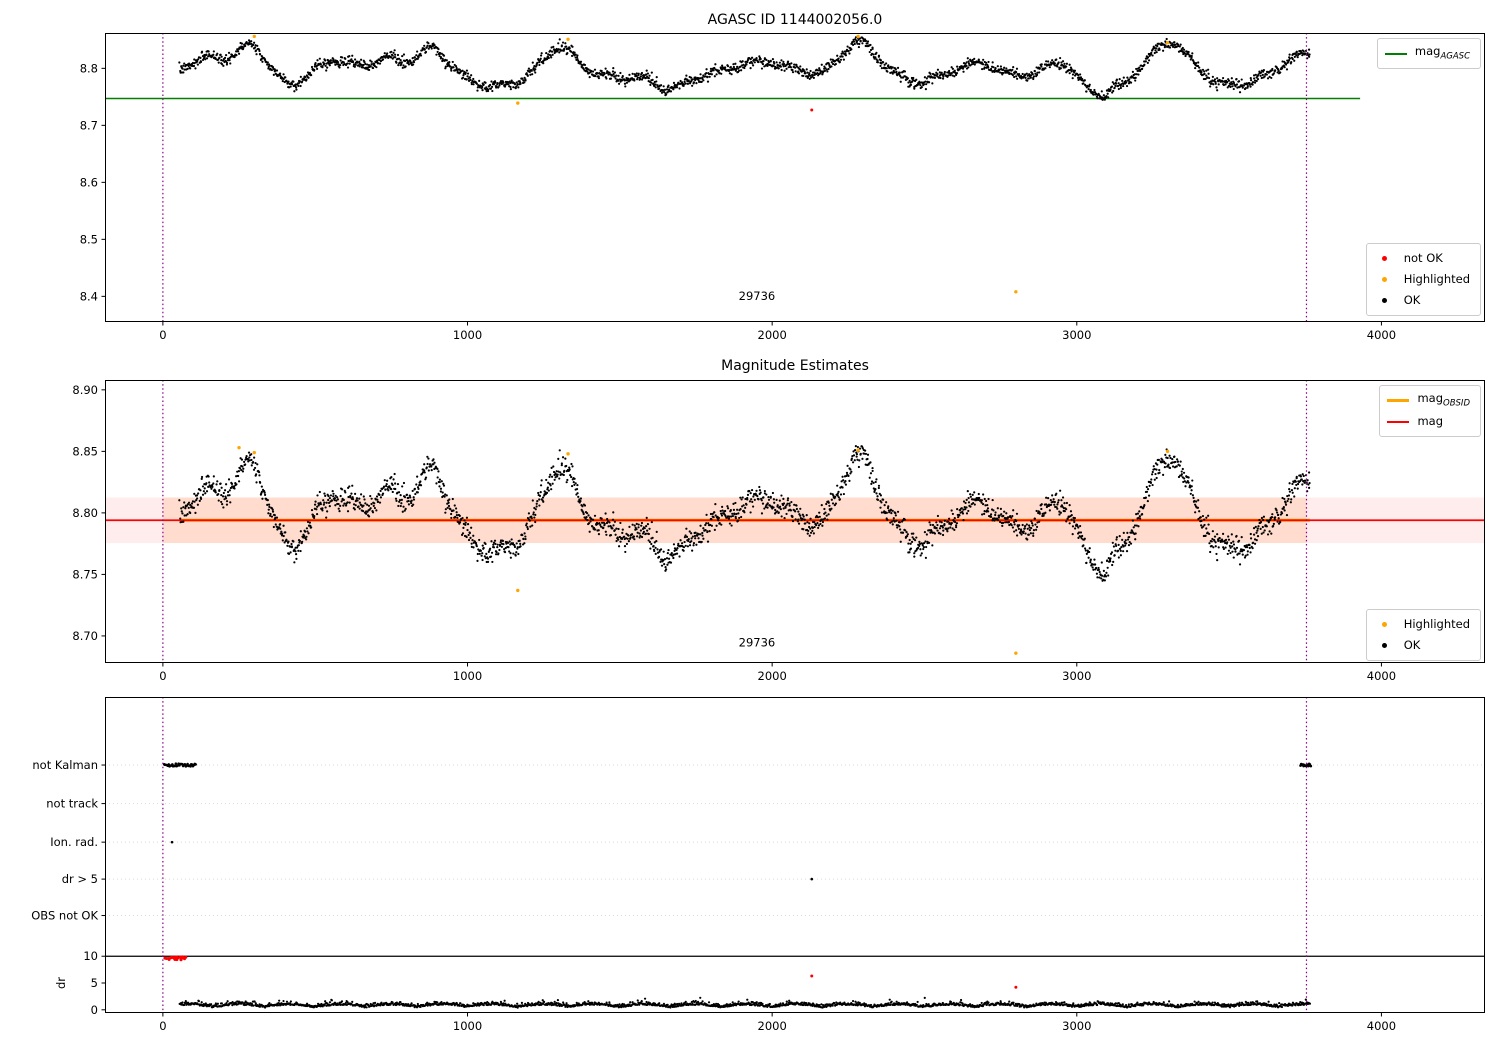  I want to click on legend-magnitude-estimates-top-right: magOBSID mag, so click(1430, 411).